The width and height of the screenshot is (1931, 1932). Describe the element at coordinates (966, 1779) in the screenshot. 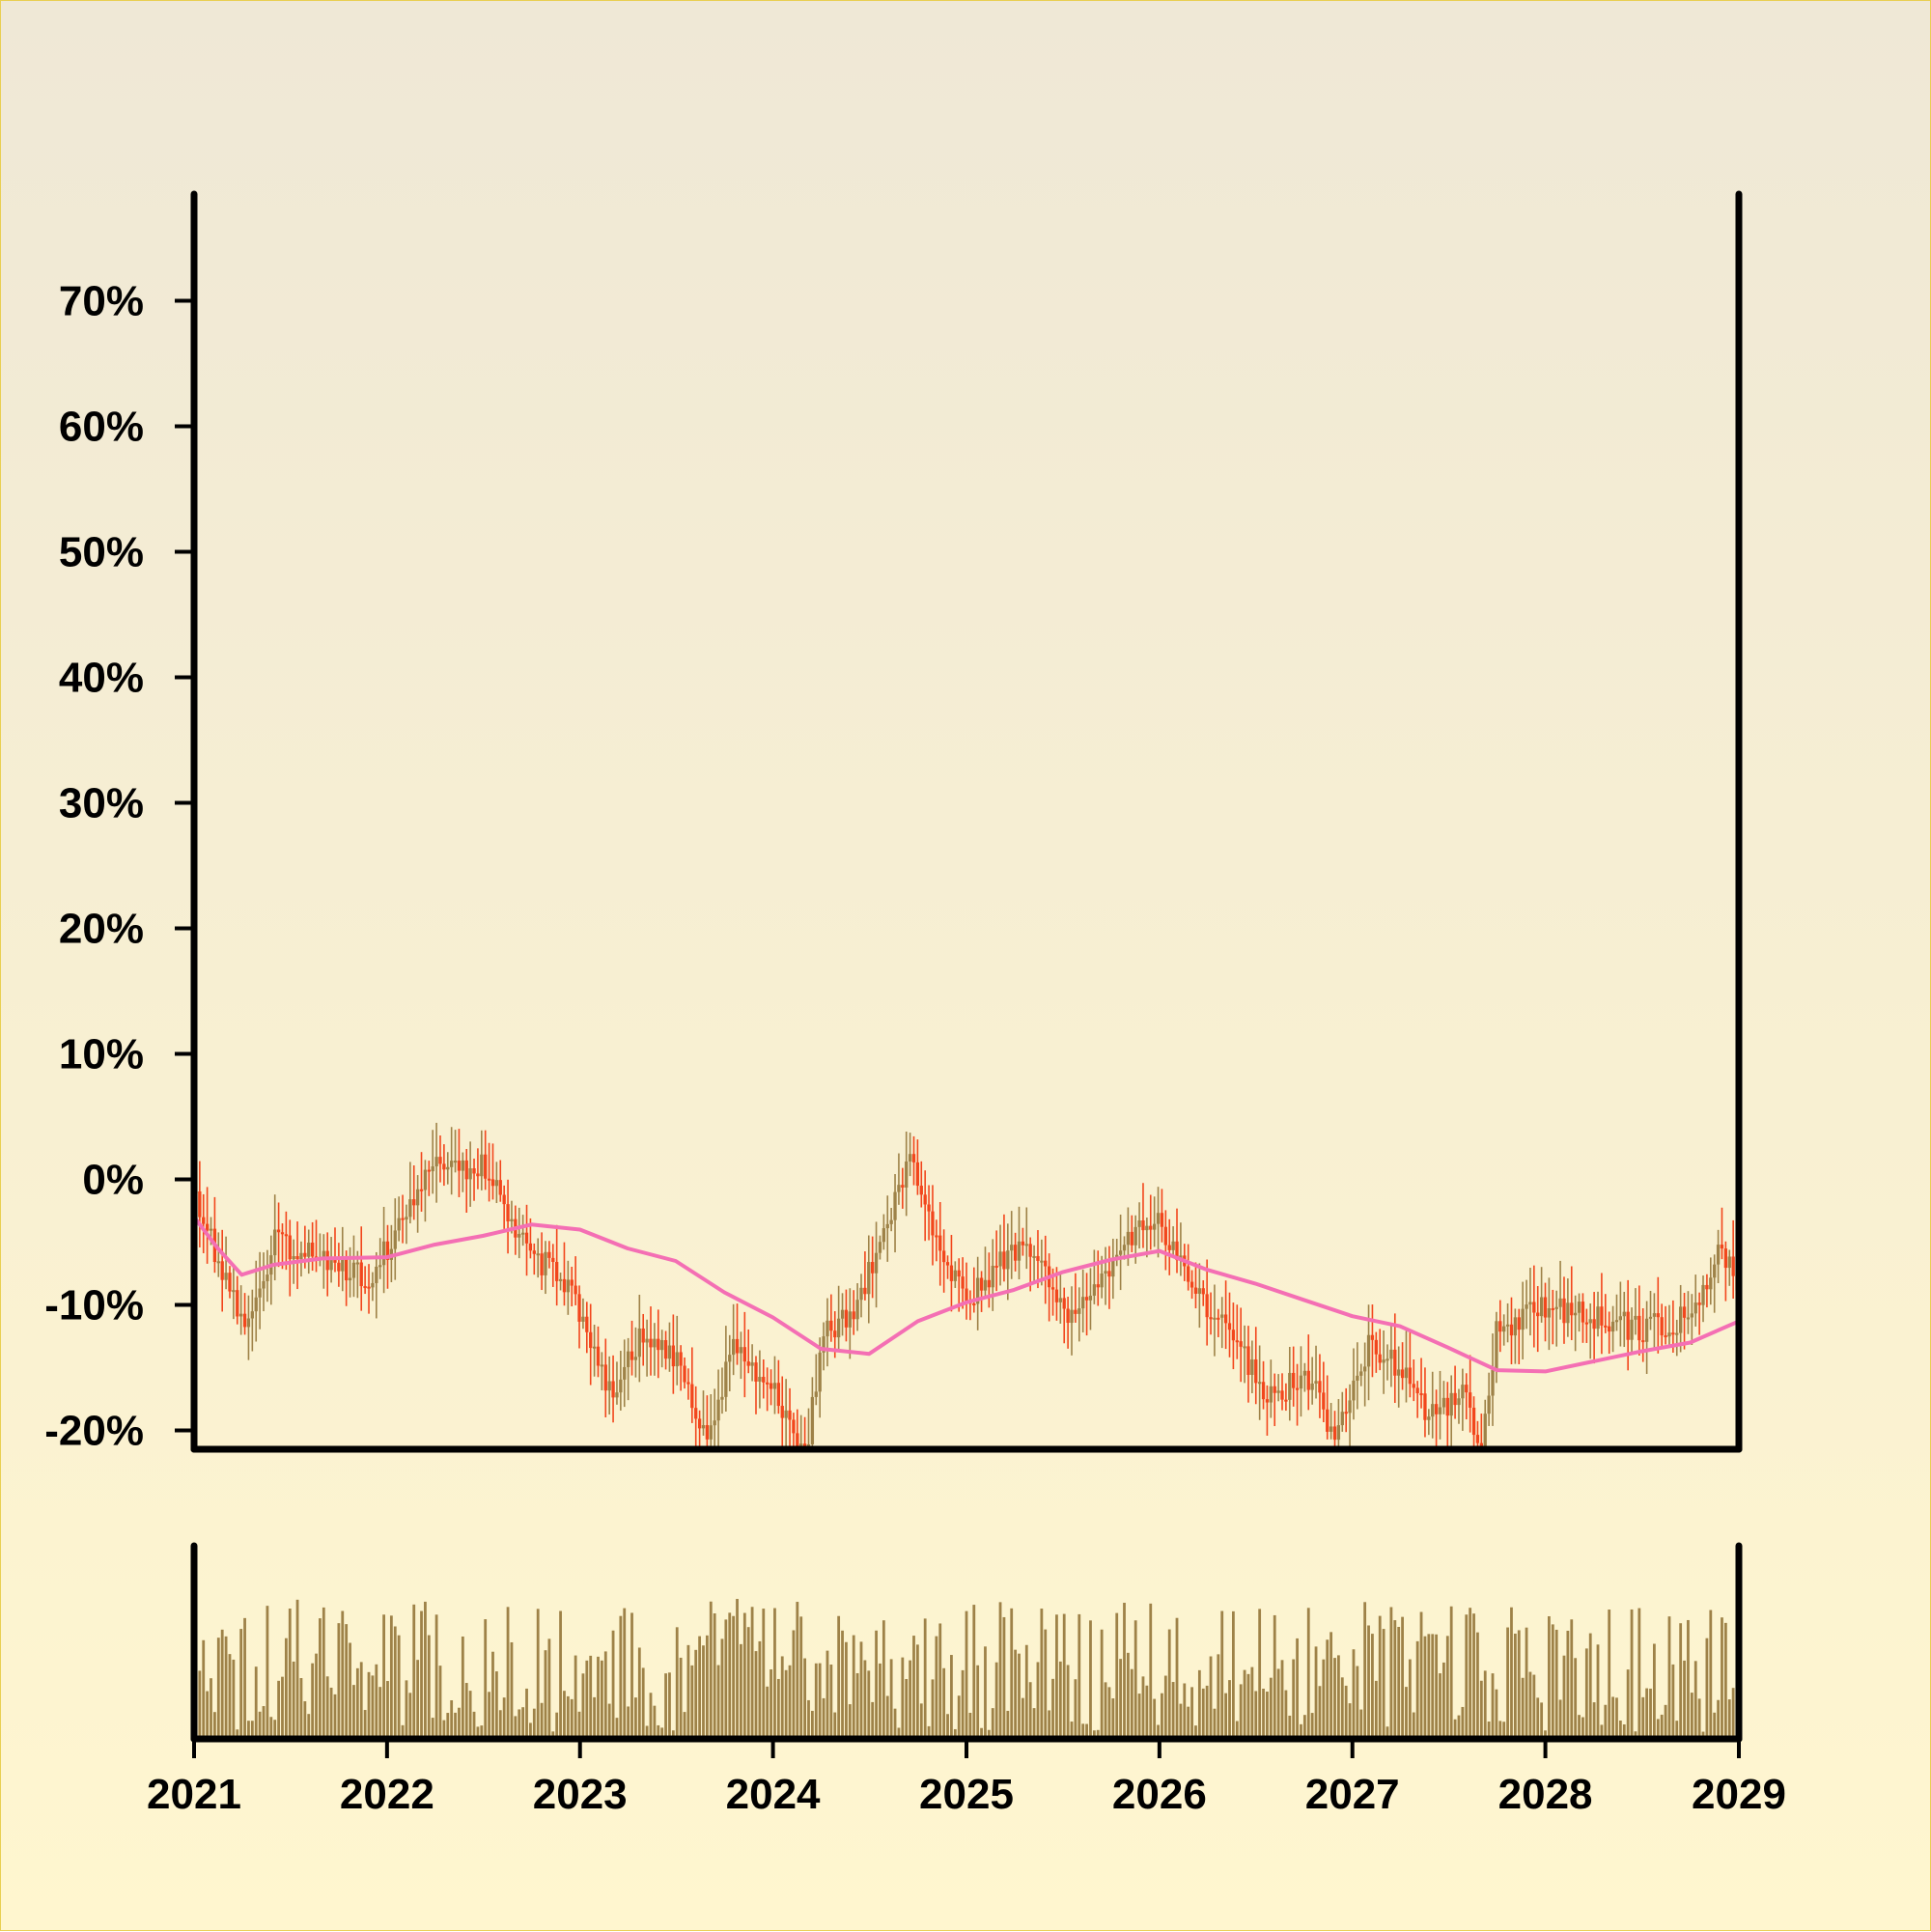

I see `x-axis-ticks: 2021 2022 2023 2024 2025 2026 2027 2028 2029` at that location.